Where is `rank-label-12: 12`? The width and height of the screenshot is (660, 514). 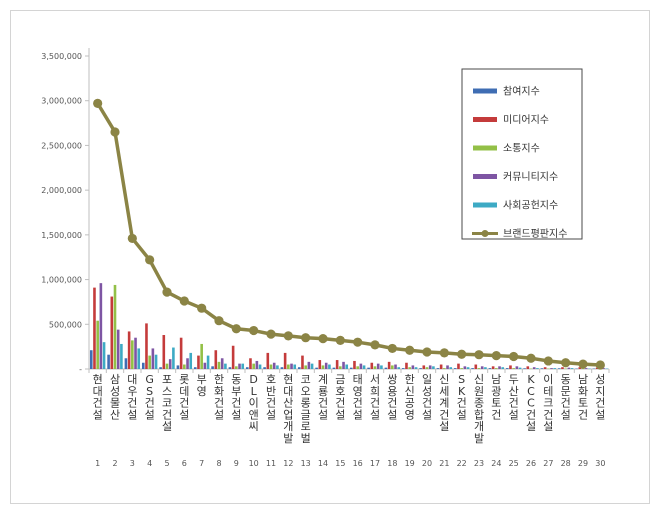 rank-label-12: 12 is located at coordinates (288, 463).